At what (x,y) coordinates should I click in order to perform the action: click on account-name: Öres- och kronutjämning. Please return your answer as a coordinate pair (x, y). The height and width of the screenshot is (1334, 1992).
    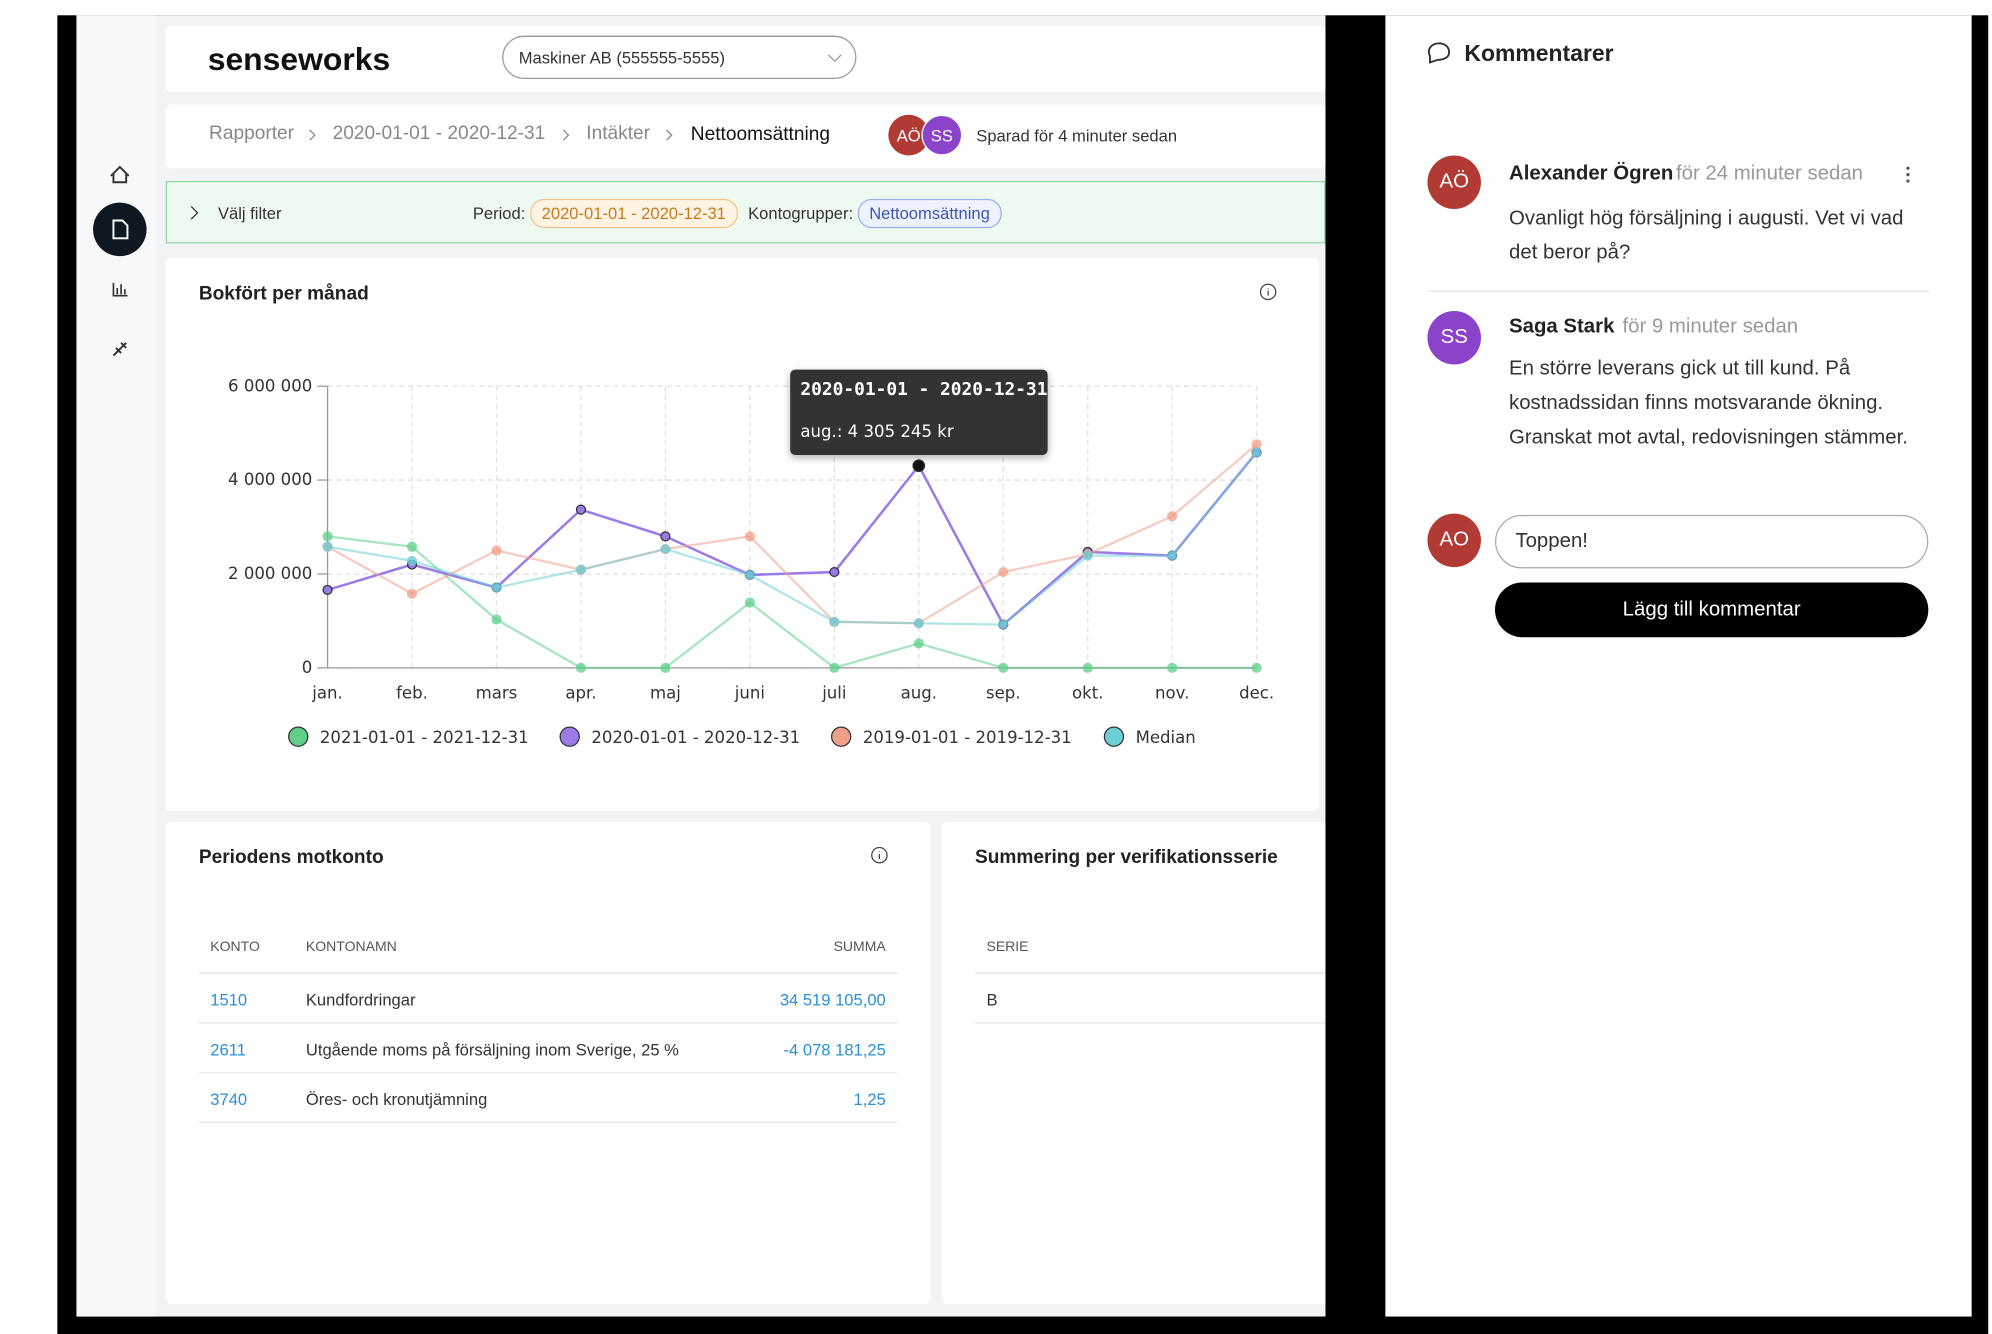
    Looking at the image, I should click on (396, 1099).